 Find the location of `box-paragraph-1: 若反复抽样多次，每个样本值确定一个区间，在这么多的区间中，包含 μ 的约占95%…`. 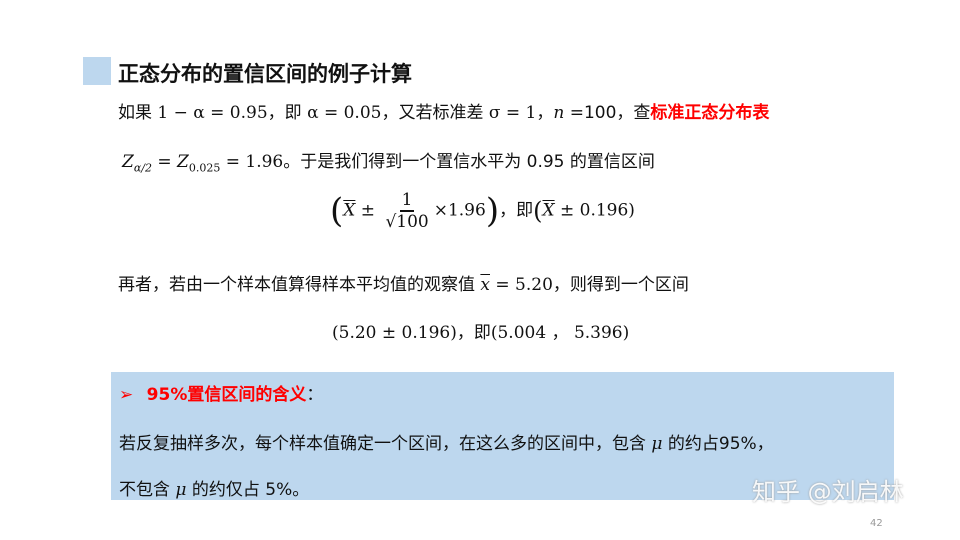

box-paragraph-1: 若反复抽样多次，每个样本值确定一个区间，在这么多的区间中，包含 μ 的约占95%… is located at coordinates (446, 441).